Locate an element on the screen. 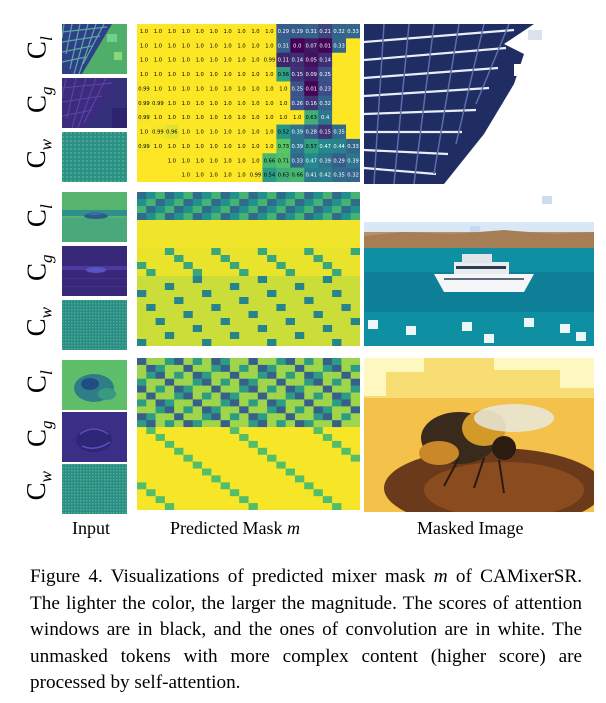 This screenshot has height=703, width=606. column-label-masked-image: Masked Image is located at coordinates (470, 528).